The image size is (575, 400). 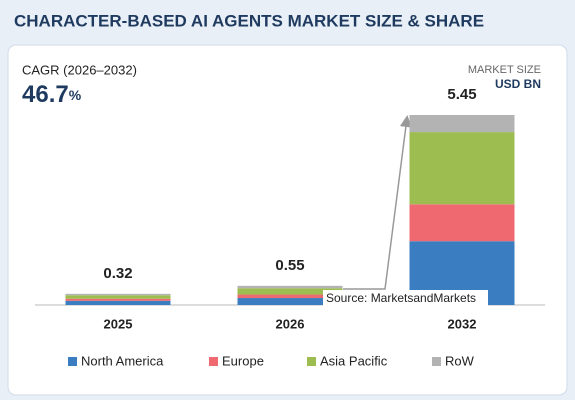 What do you see at coordinates (462, 323) in the screenshot?
I see `x-tick-label: 2032` at bounding box center [462, 323].